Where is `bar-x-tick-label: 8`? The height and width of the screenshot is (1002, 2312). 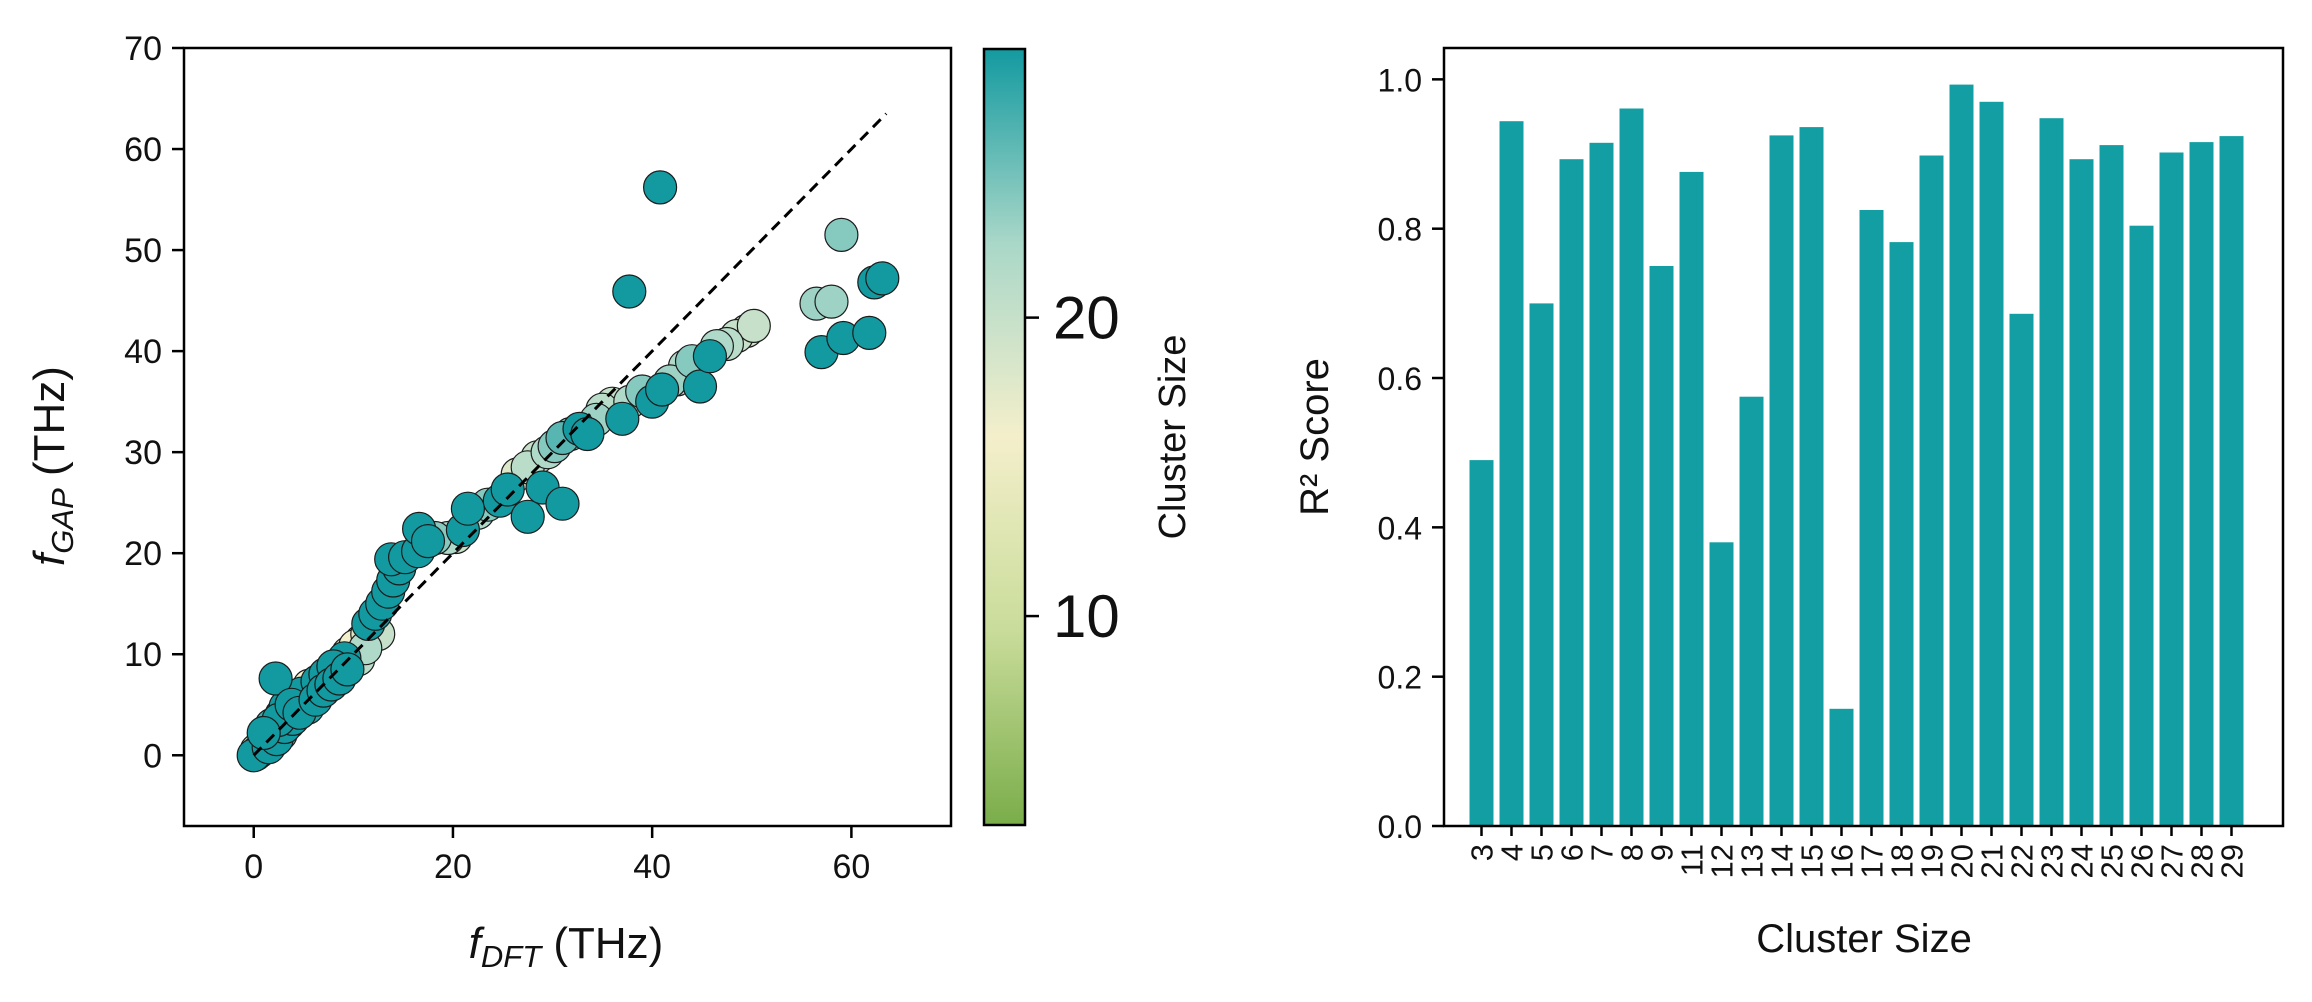
bar-x-tick-label: 8 is located at coordinates (1632, 852).